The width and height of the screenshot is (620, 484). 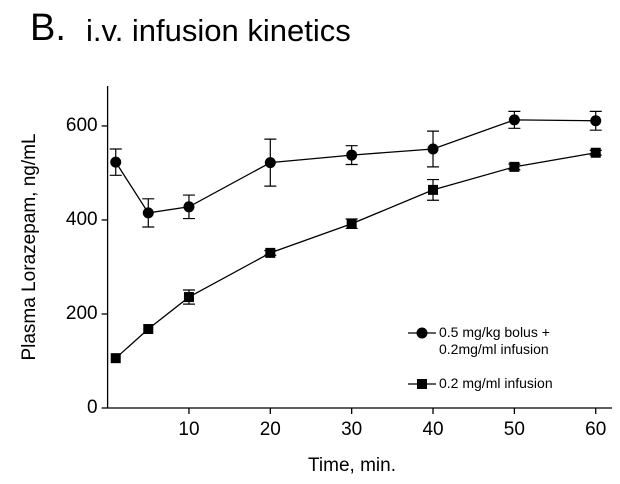 What do you see at coordinates (432, 429) in the screenshot?
I see `x-tick-label: 40` at bounding box center [432, 429].